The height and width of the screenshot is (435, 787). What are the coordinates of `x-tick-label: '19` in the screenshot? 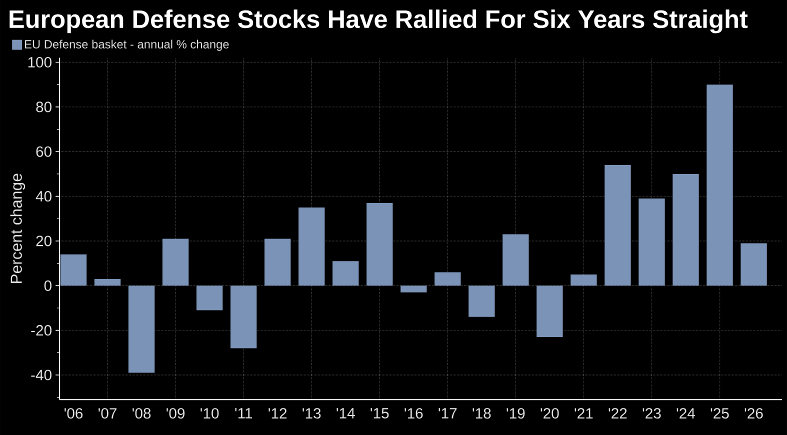 It's located at (515, 413).